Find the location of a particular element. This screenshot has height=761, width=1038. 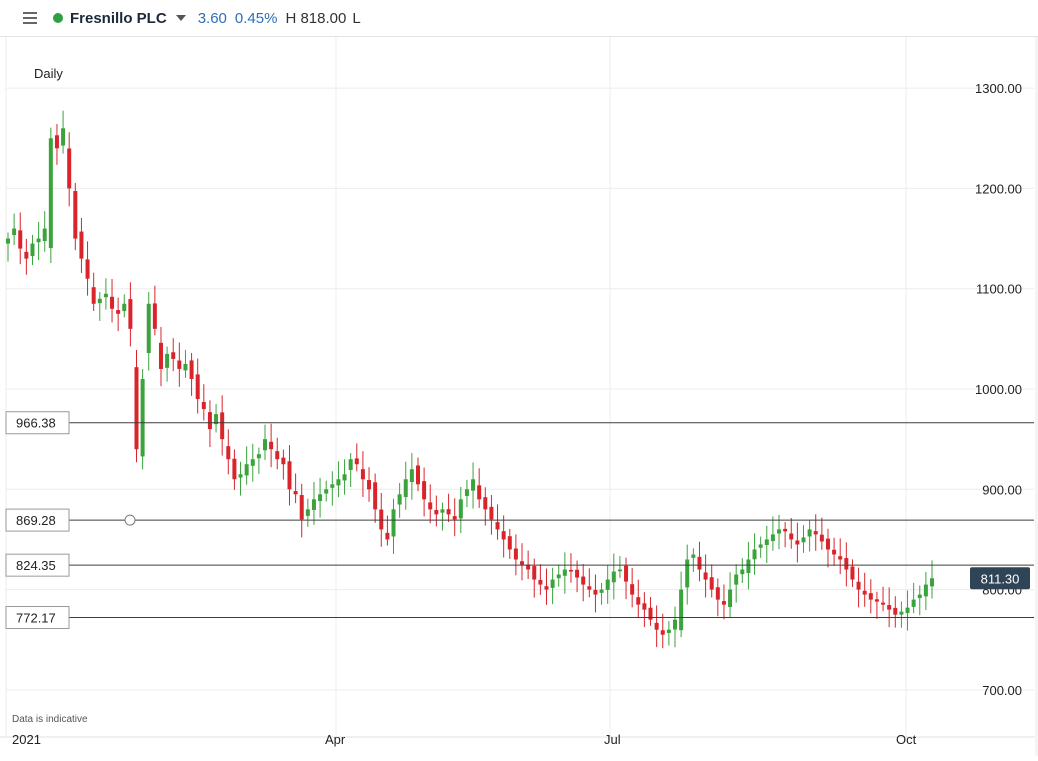

y-tick-label: 1300.00 is located at coordinates (998, 88).